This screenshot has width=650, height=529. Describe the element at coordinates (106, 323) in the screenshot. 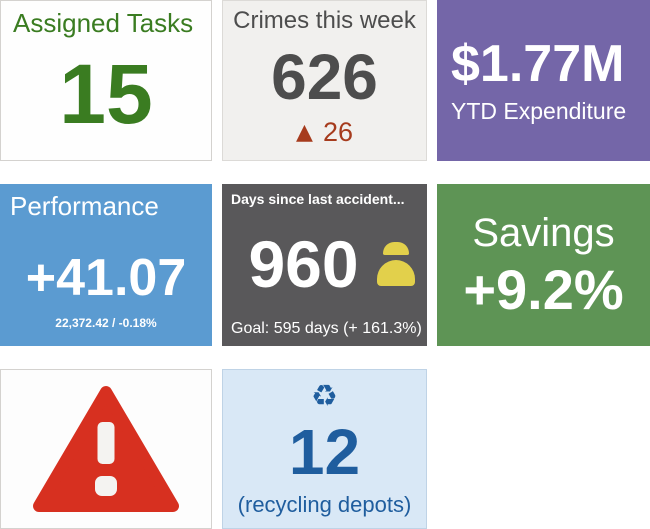

I see `performance-detail: 22,372.42 / -0.18%` at that location.